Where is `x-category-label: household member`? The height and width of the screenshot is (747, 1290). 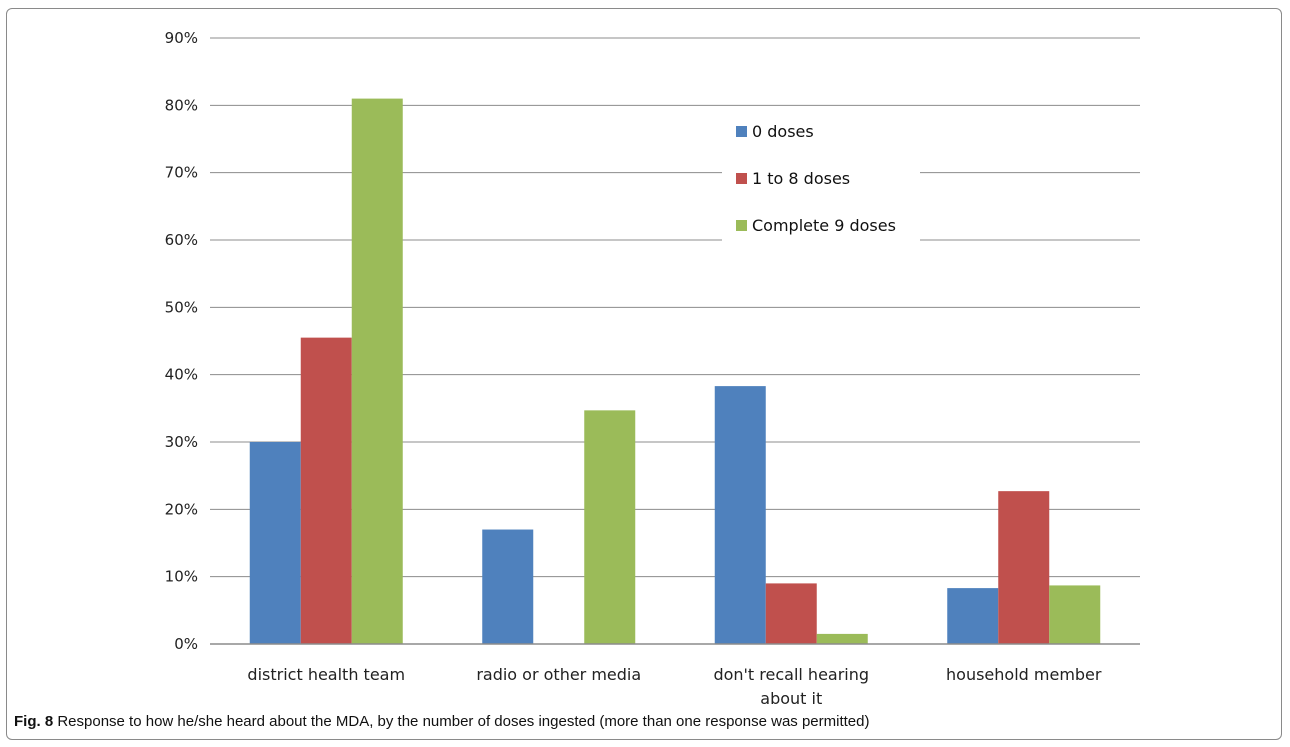 x-category-label: household member is located at coordinates (1024, 674).